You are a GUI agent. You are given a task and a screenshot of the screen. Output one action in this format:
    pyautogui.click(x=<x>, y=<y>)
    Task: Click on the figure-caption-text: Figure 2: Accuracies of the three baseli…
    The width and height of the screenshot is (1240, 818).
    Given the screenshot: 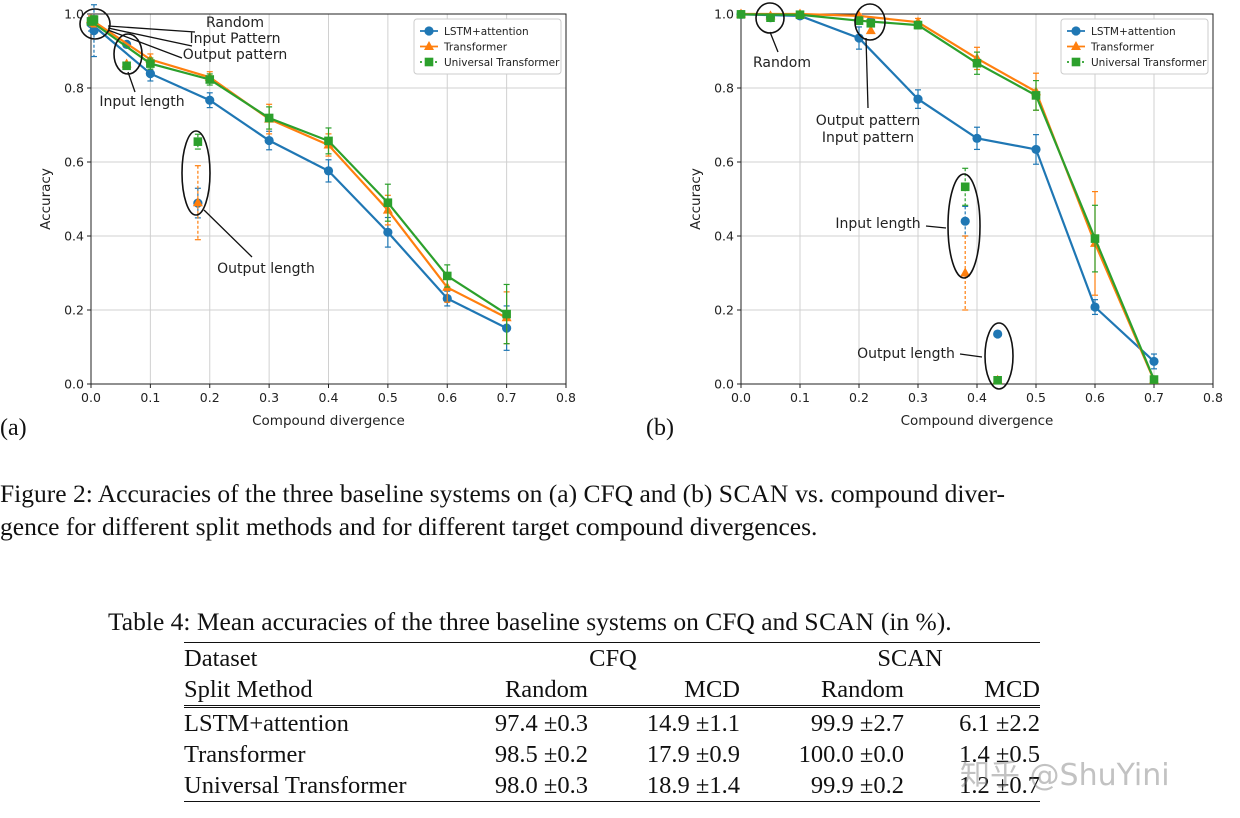 What is the action you would take?
    pyautogui.click(x=359, y=493)
    